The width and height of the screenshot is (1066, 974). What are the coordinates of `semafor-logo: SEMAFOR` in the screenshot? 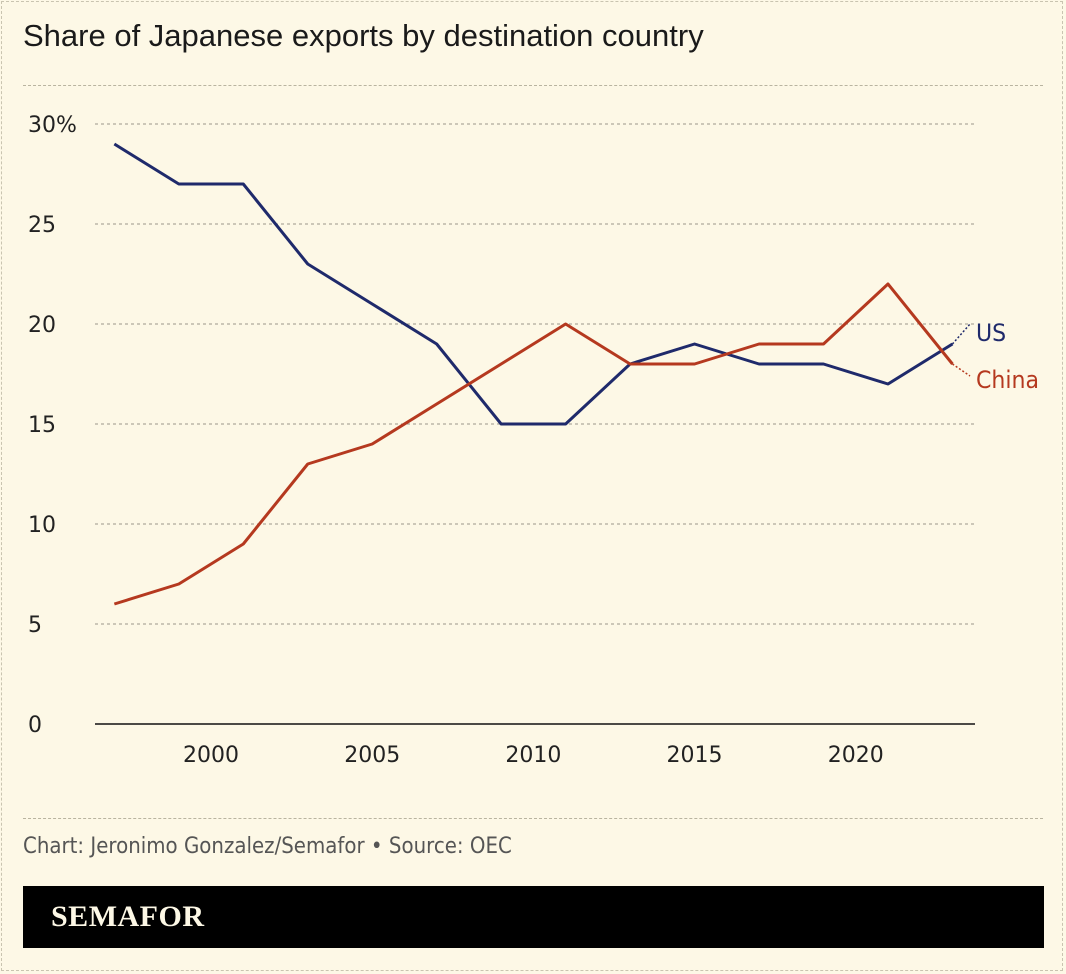 It's located at (128, 916).